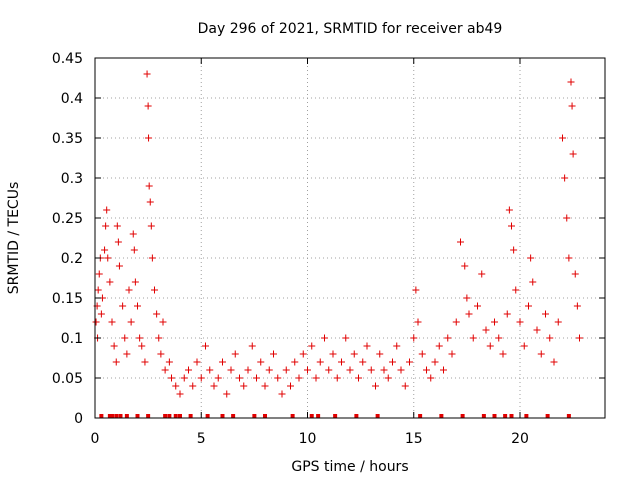 The height and width of the screenshot is (480, 640). Describe the element at coordinates (14, 238) in the screenshot. I see `y-axis-title: SRMTID / TECUs` at that location.